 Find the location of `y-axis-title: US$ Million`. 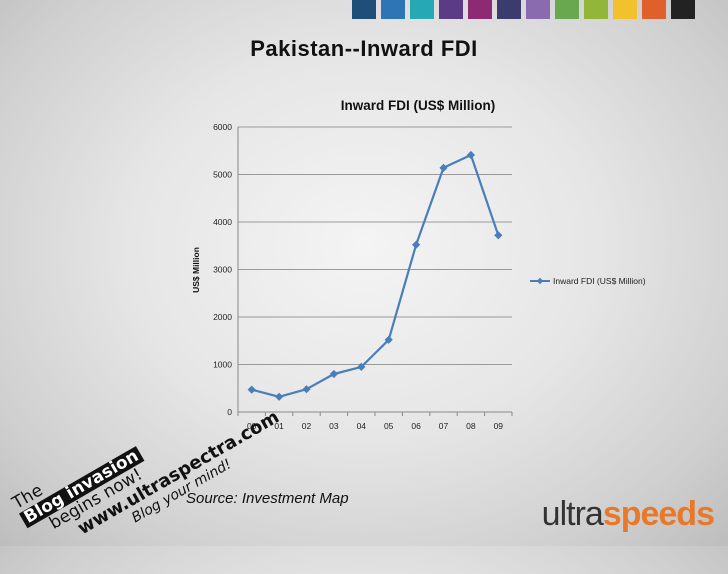

y-axis-title: US$ Million is located at coordinates (196, 270).